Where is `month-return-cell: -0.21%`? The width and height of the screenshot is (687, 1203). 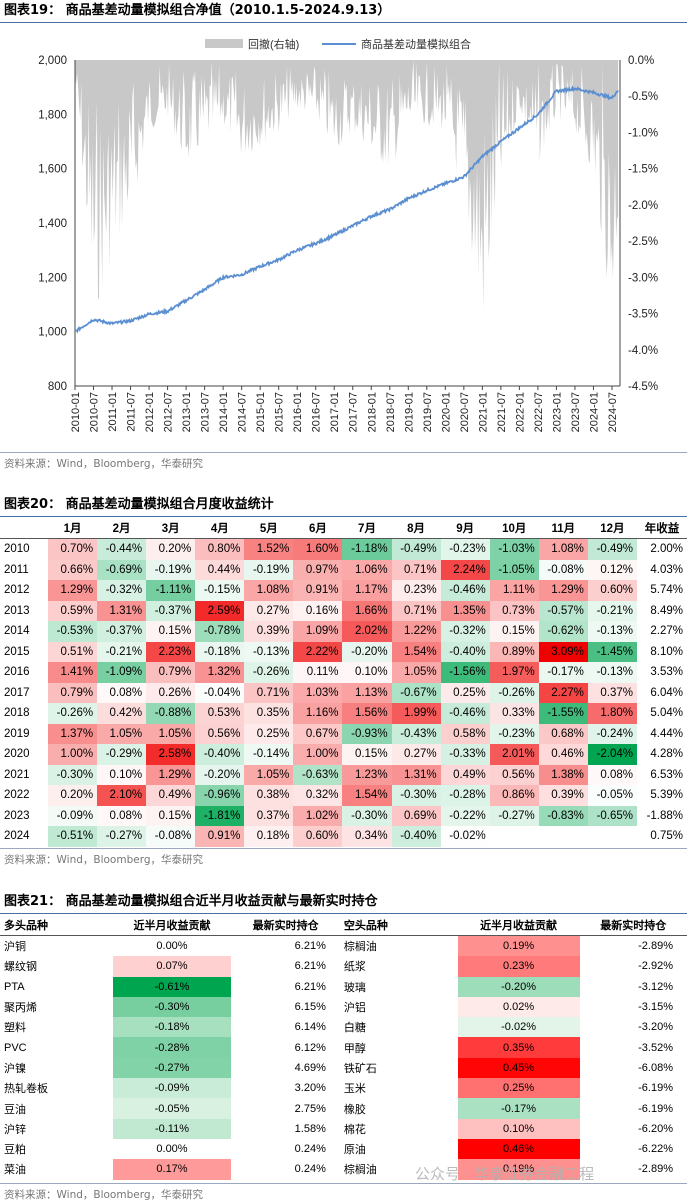 month-return-cell: -0.21% is located at coordinates (612, 610).